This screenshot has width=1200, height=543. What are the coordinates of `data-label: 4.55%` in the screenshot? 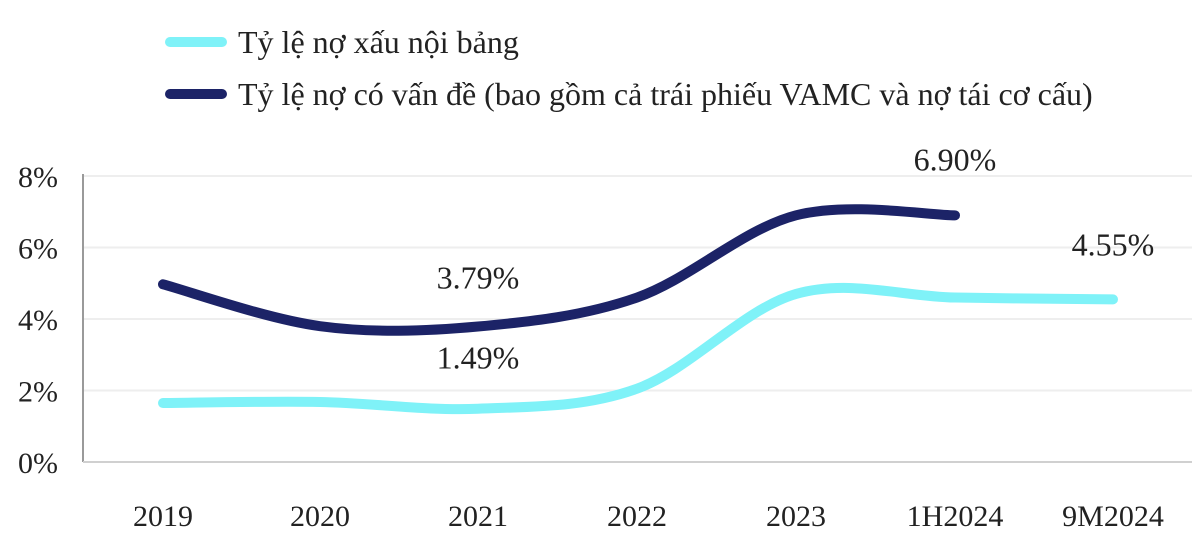 It's located at (1113, 244).